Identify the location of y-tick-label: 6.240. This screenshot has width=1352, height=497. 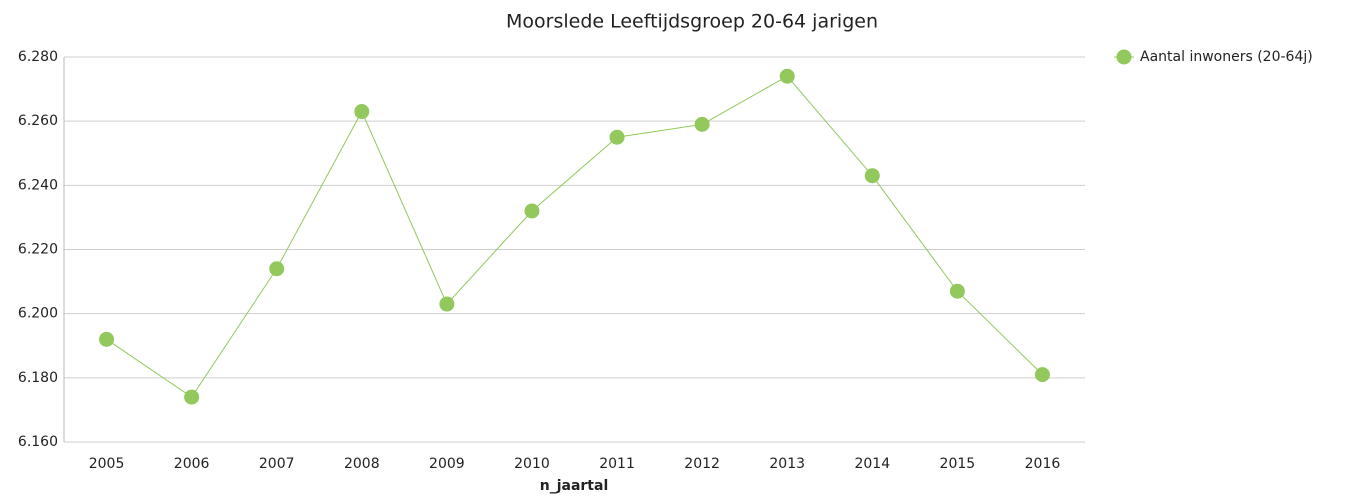
(38, 185).